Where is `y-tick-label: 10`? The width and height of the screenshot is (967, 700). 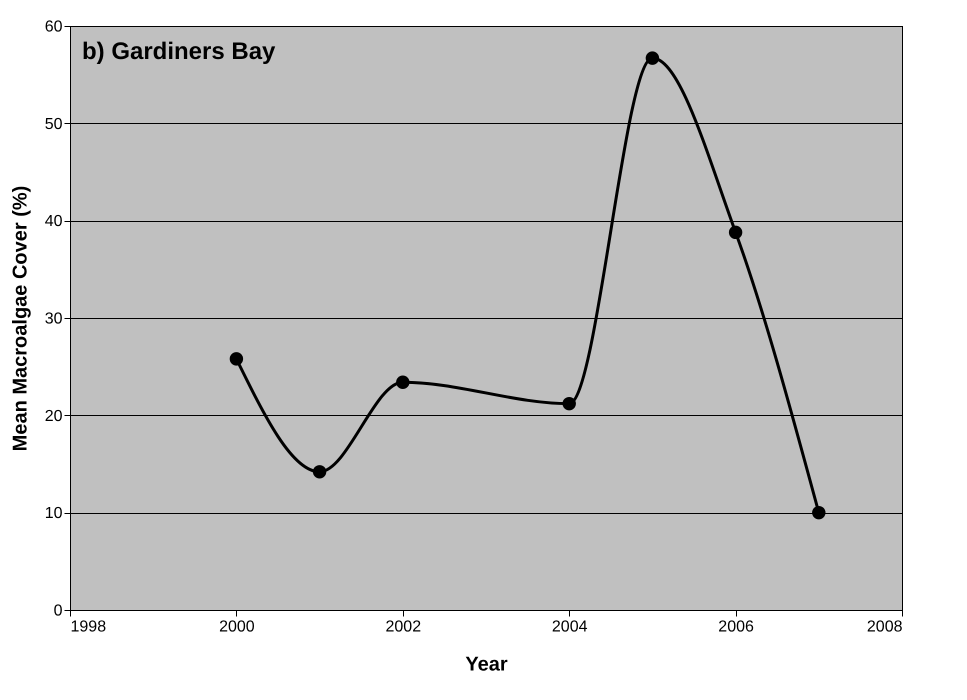
y-tick-label: 10 is located at coordinates (53, 513).